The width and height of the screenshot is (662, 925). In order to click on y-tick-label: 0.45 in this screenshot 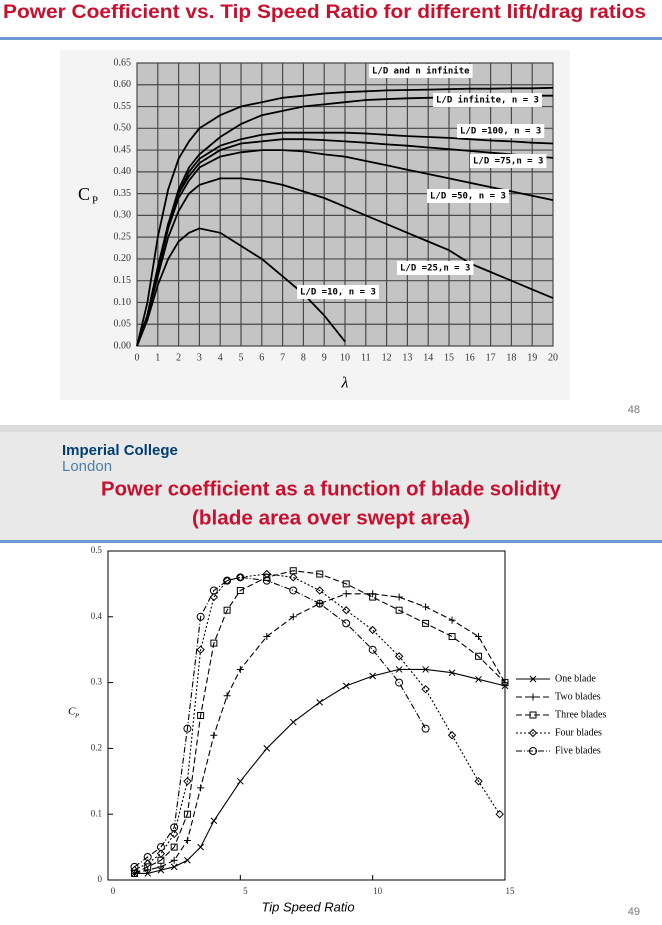, I will do `click(123, 149)`.